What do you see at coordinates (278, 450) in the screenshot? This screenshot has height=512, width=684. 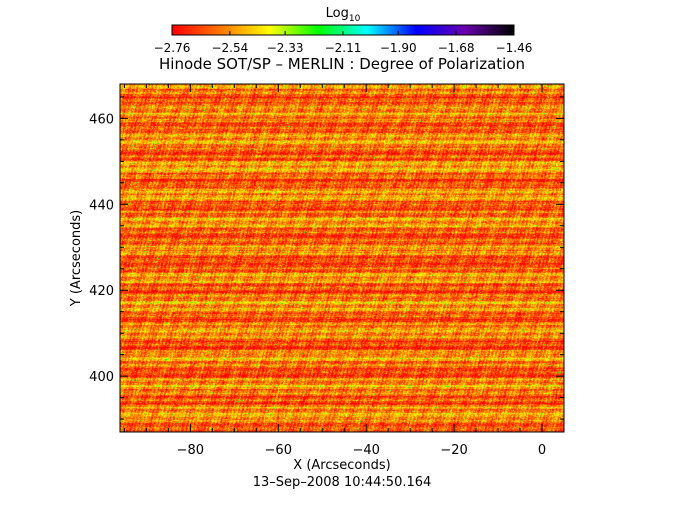 I see `x-tick-label: −60` at bounding box center [278, 450].